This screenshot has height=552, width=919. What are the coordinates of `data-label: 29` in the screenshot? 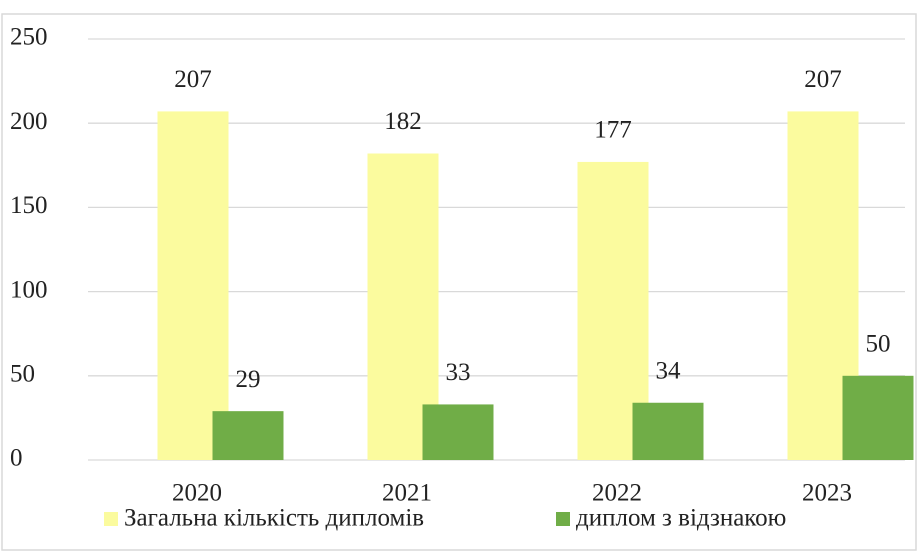 It's located at (248, 379).